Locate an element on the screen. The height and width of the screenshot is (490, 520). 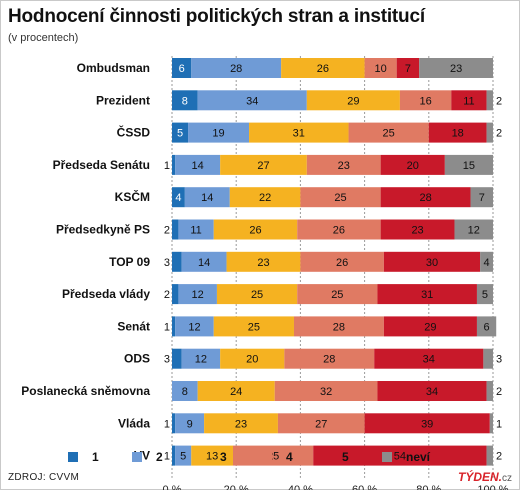
x-tick-label: 100 % is located at coordinates (492, 487).